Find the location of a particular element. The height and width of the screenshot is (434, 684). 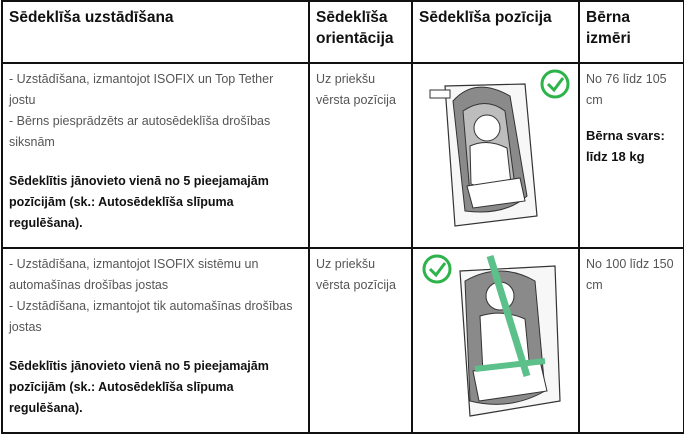

cell: No 100 līdz 150 cm is located at coordinates (631, 340).